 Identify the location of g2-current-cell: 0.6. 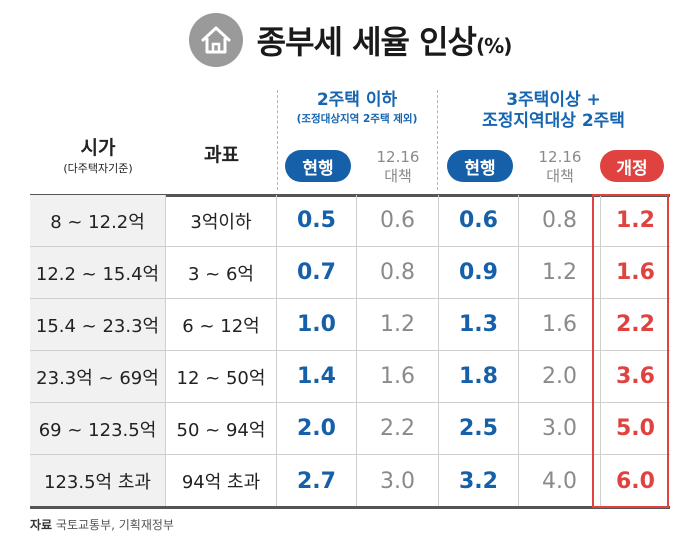
(479, 221).